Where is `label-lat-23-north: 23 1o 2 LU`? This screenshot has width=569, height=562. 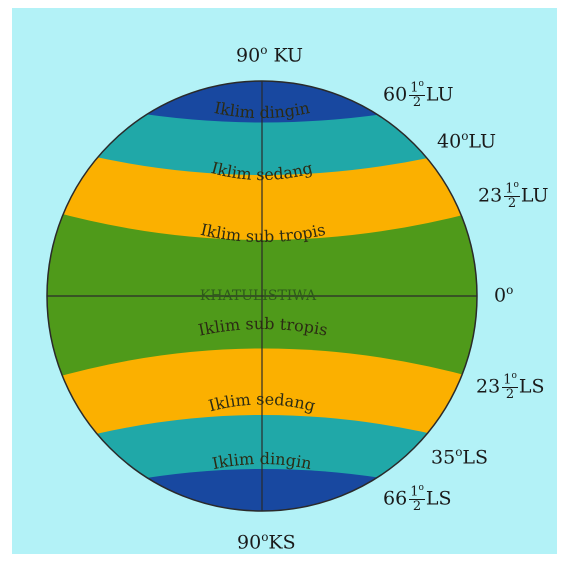
label-lat-23-north: 23 1o 2 LU is located at coordinates (513, 195).